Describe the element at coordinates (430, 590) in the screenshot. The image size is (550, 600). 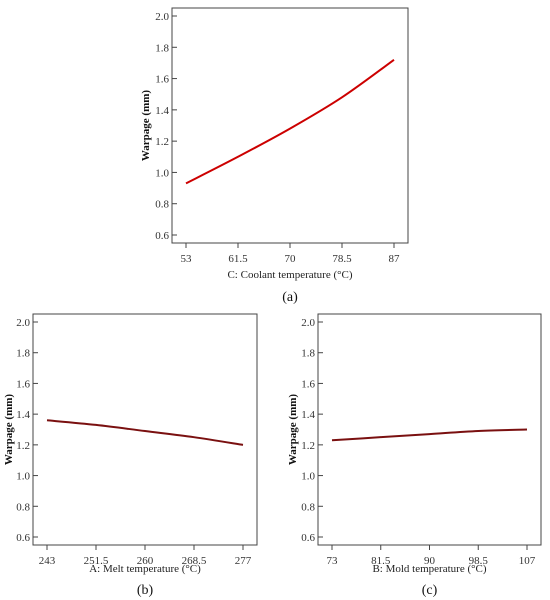
I see `panel-label: (c)` at that location.